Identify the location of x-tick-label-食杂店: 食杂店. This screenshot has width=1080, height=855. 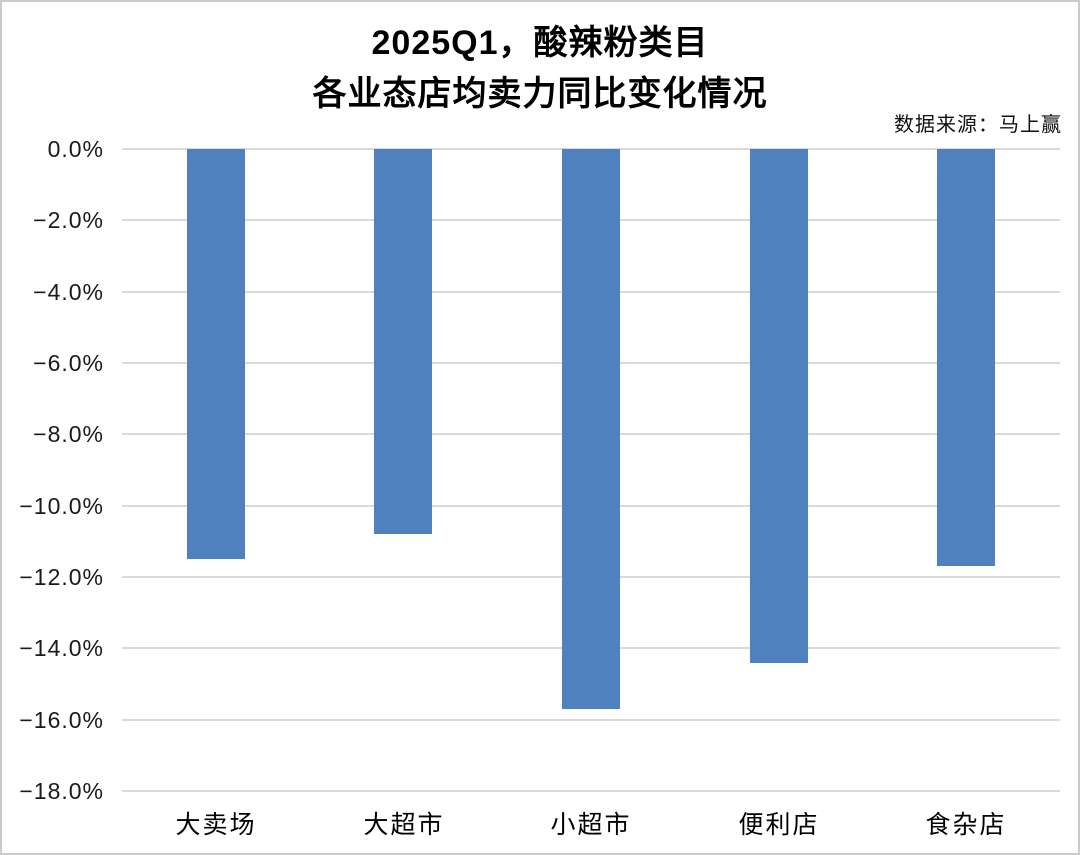
(966, 825).